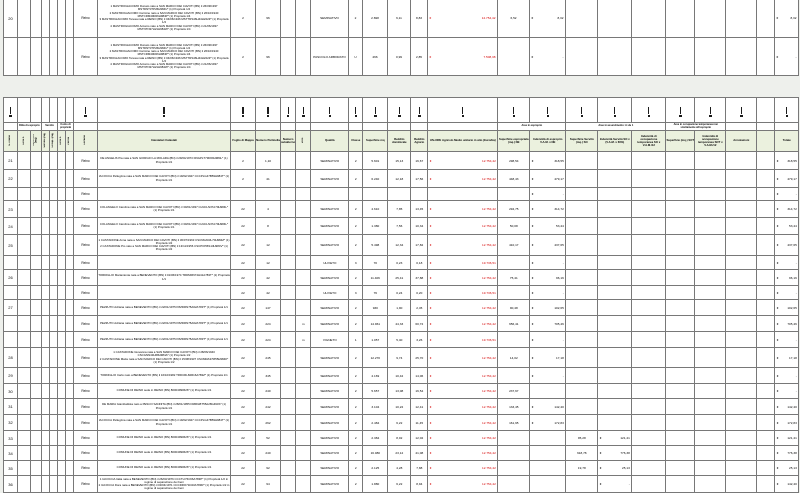 The width and height of the screenshot is (800, 493). Describe the element at coordinates (582, 438) in the screenshot. I see `ss-cell: 95,28` at that location.